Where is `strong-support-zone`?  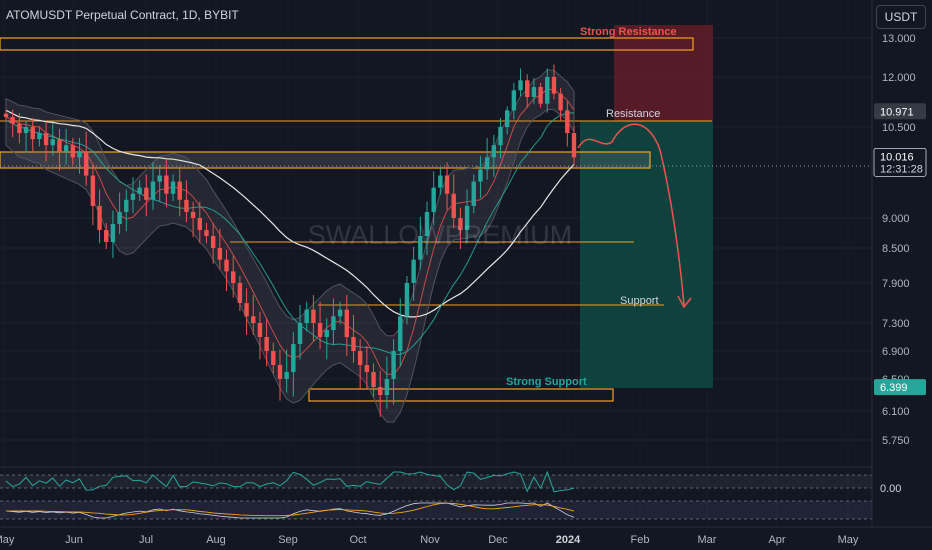 strong-support-zone is located at coordinates (461, 395).